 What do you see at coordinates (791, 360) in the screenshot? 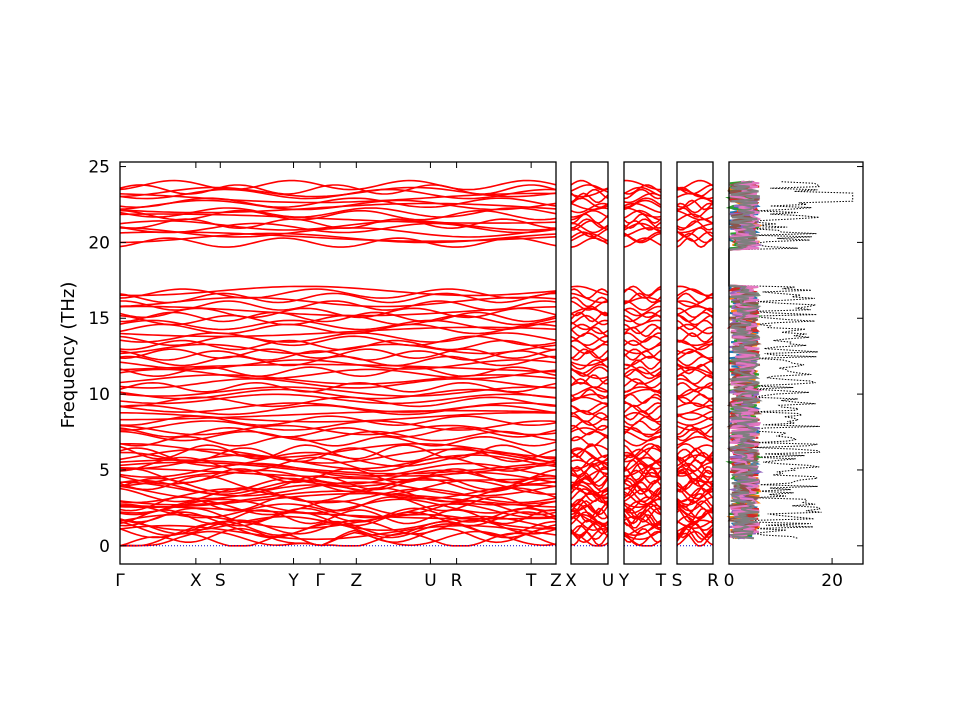
I see `dos-total-curve` at bounding box center [791, 360].